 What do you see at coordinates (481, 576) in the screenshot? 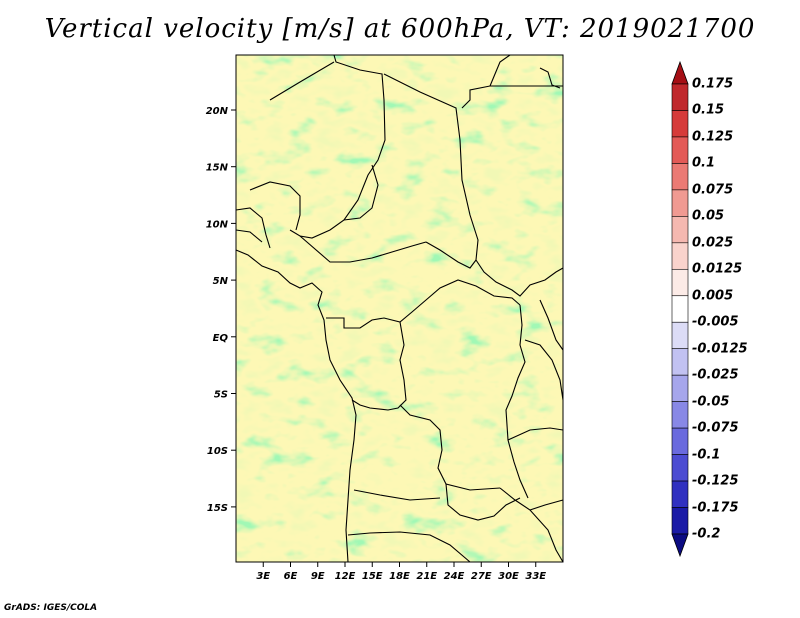
I see `lon-tick-label: 27E` at bounding box center [481, 576].